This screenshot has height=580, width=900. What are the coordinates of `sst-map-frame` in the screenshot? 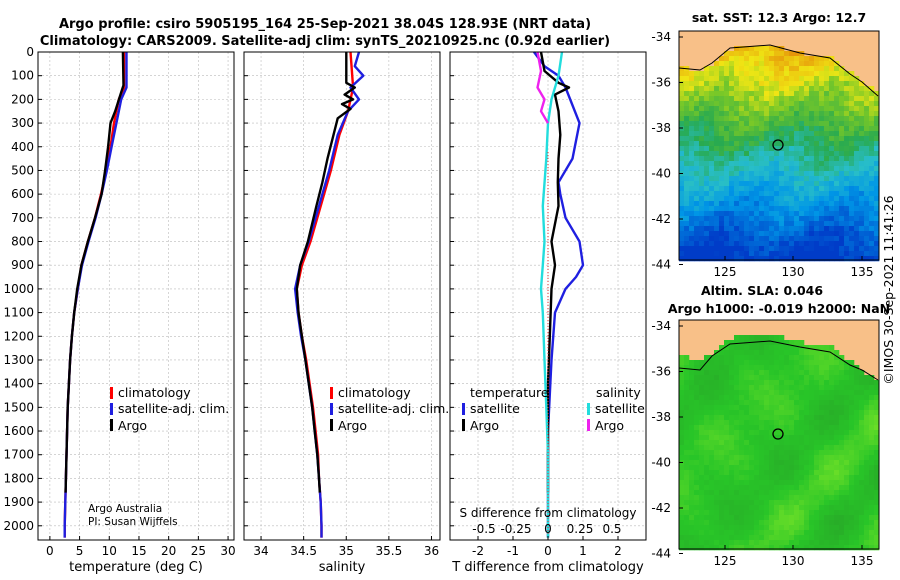 It's located at (779, 145).